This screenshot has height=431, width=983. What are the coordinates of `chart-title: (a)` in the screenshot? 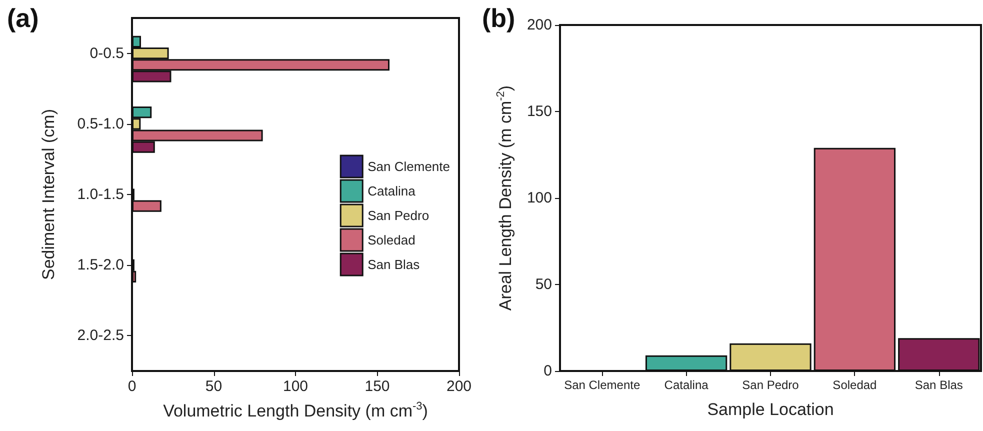 It's located at (23, 18).